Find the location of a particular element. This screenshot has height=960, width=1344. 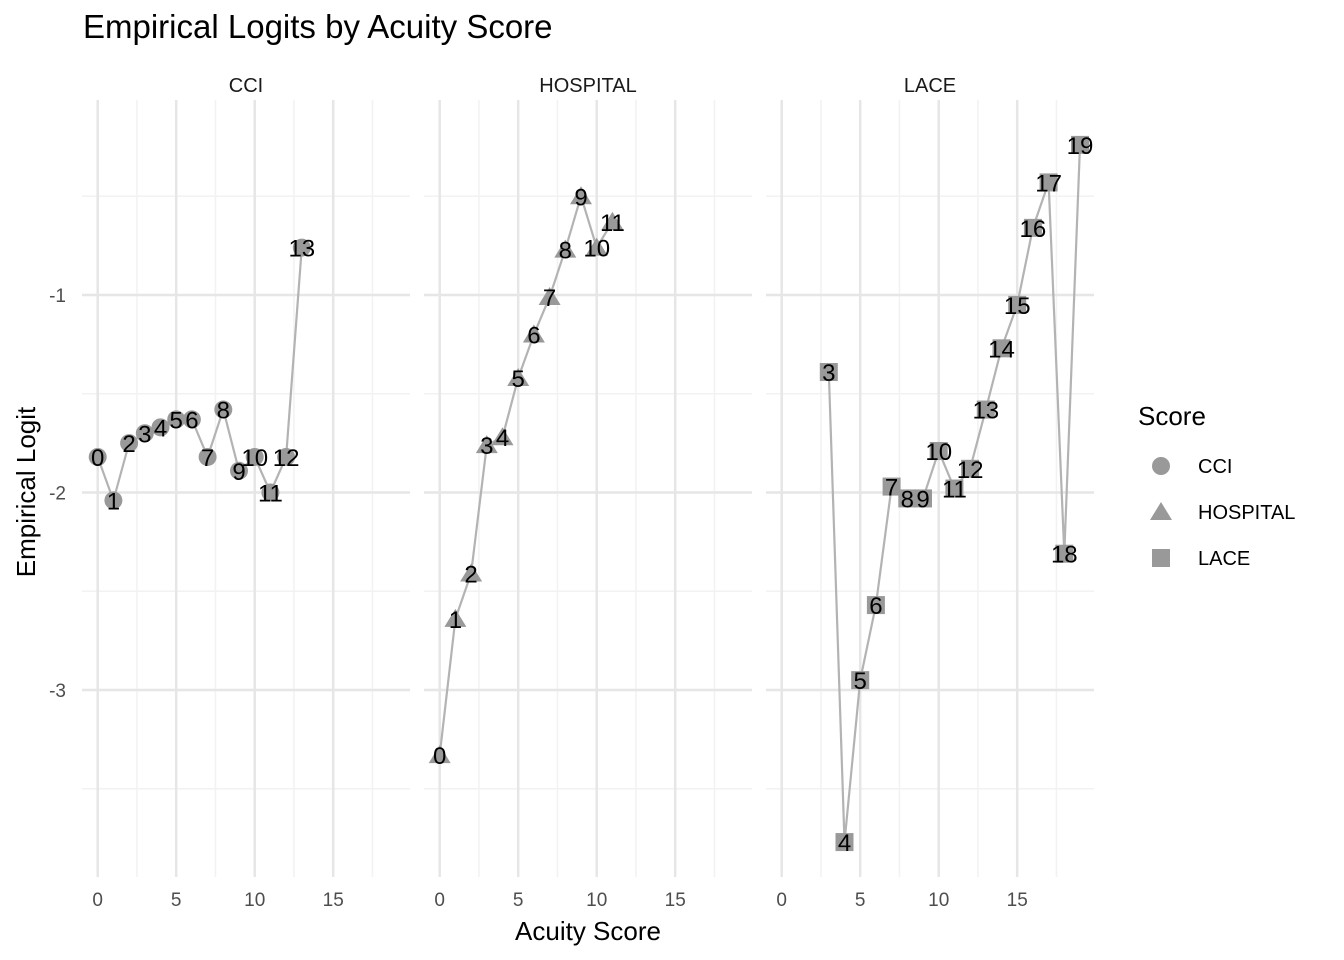

facet-strip-label: HOSPITAL is located at coordinates (587, 86).